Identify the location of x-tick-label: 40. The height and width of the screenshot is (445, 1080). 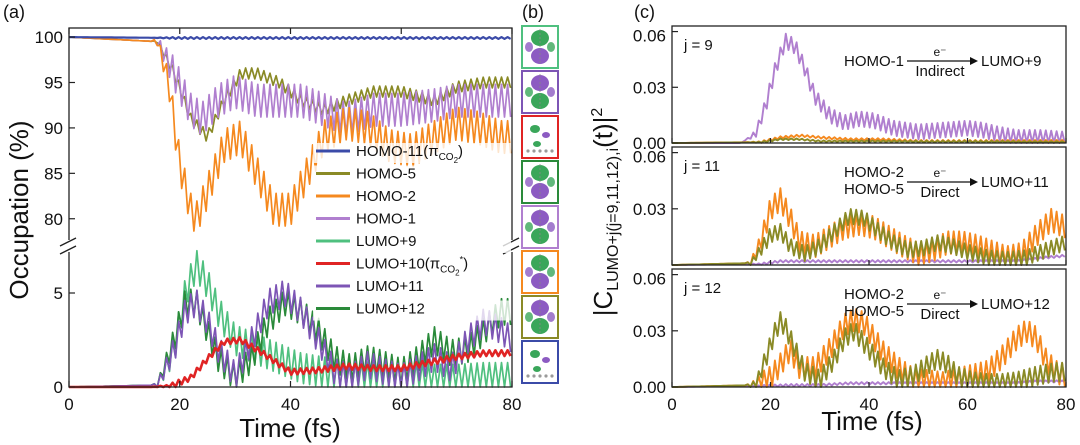
(290, 404).